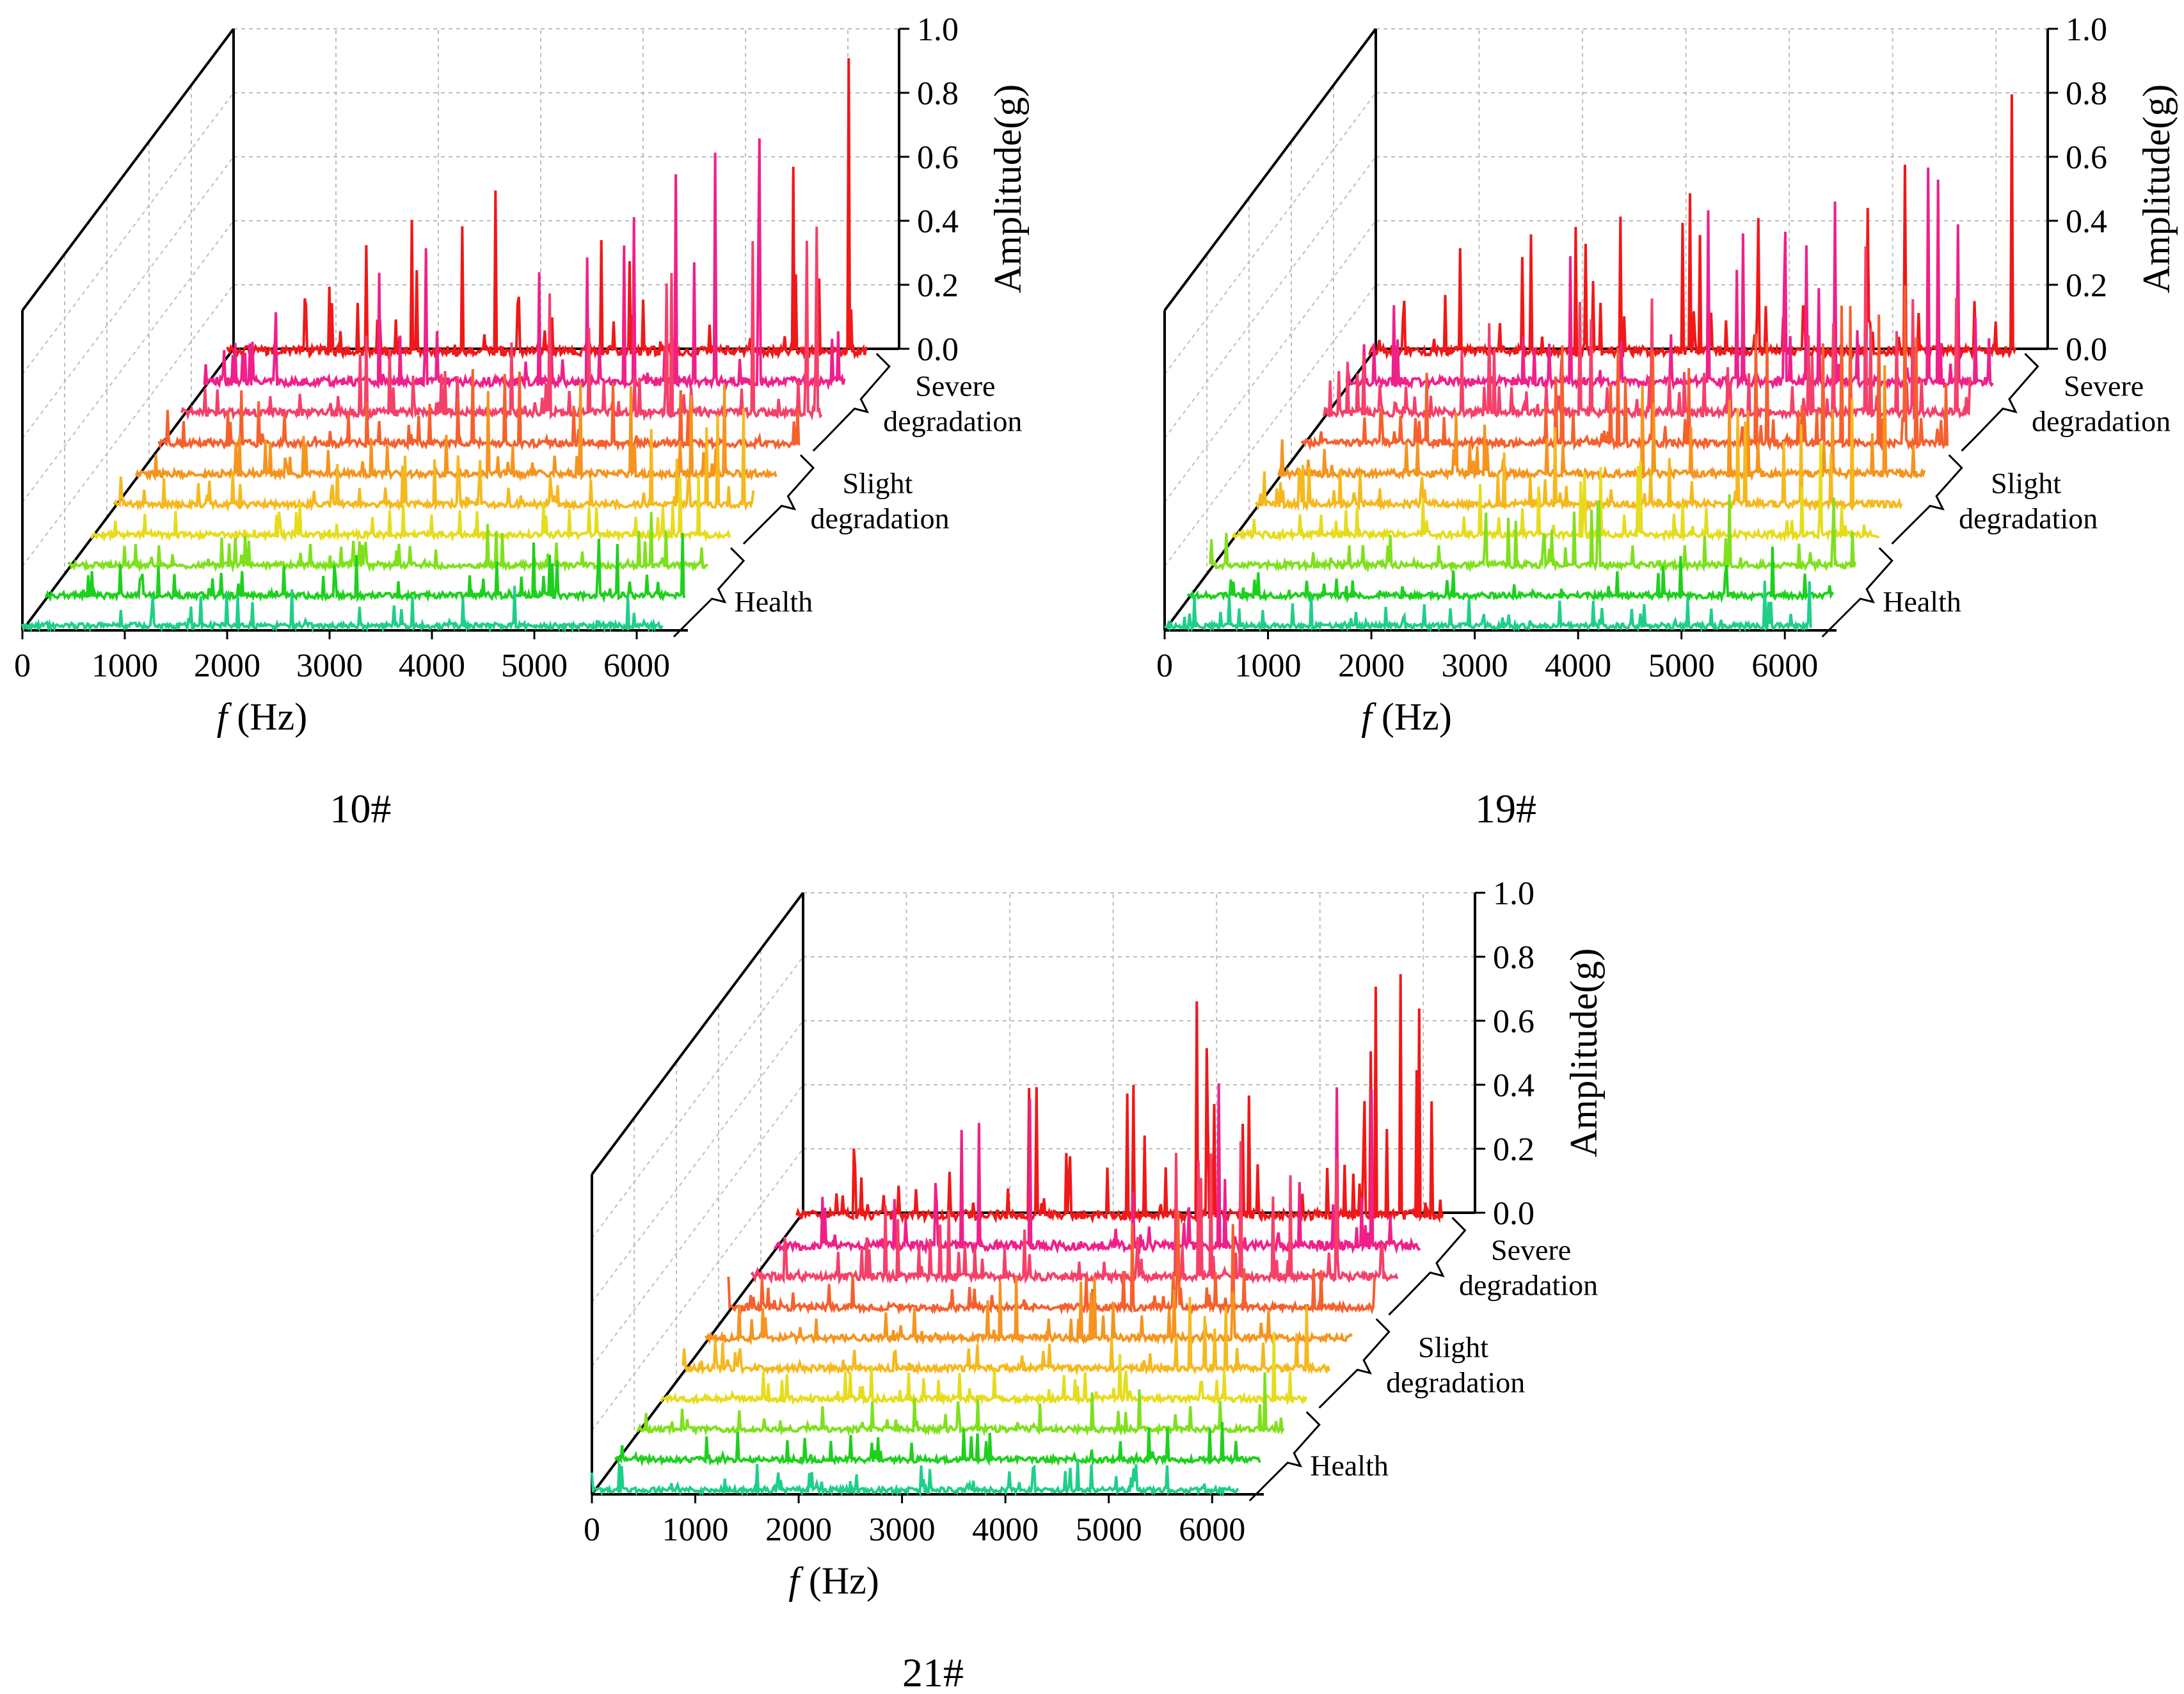 Image resolution: width=2184 pixels, height=1694 pixels. What do you see at coordinates (1505, 808) in the screenshot?
I see `panel-caption: 19#` at bounding box center [1505, 808].